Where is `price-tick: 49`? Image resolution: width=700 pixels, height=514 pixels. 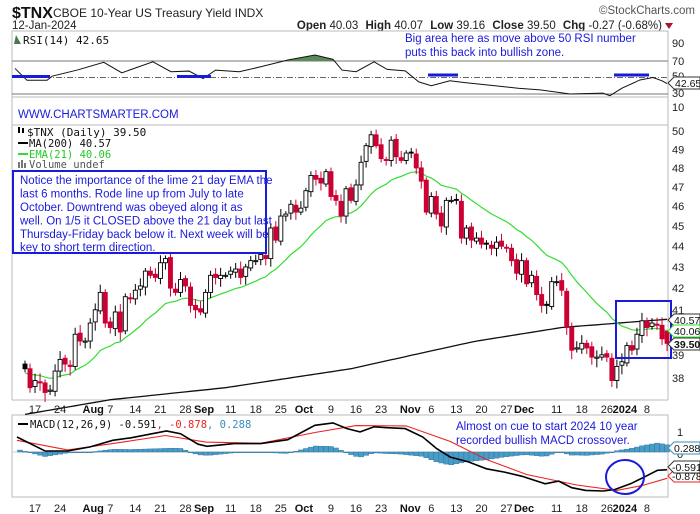
price-tick: 49 is located at coordinates (678, 150).